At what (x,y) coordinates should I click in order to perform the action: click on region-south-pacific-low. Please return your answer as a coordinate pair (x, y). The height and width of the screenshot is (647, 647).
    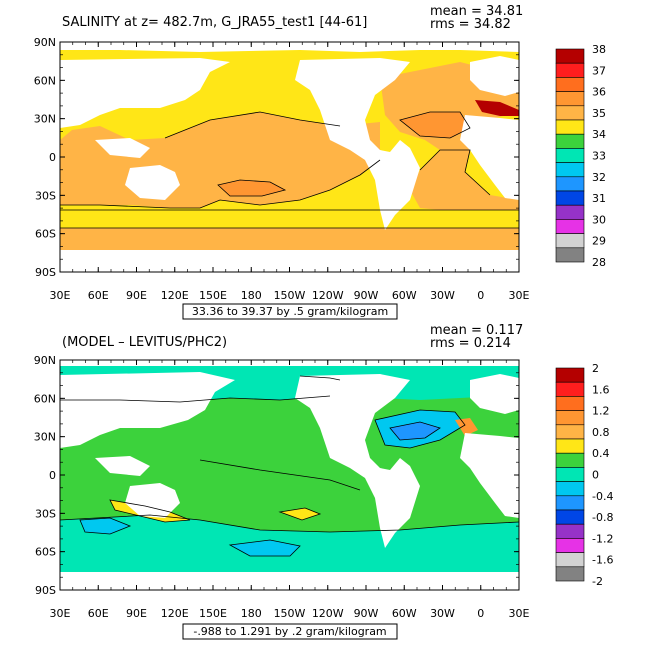
    Looking at the image, I should click on (265, 548).